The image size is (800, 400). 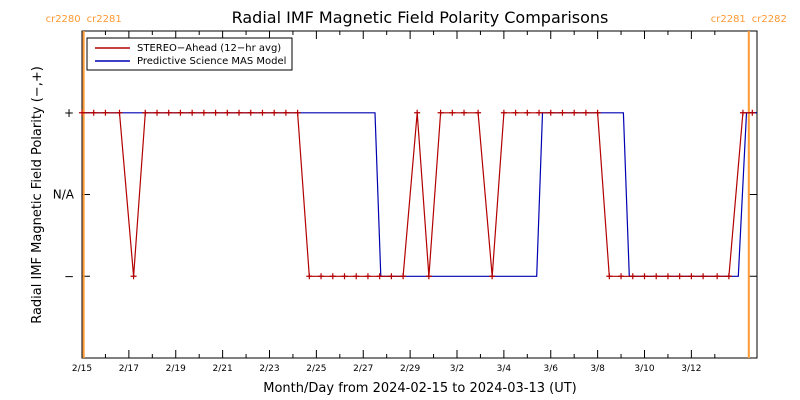 What do you see at coordinates (691, 369) in the screenshot?
I see `x-tick-label: 3/12` at bounding box center [691, 369].